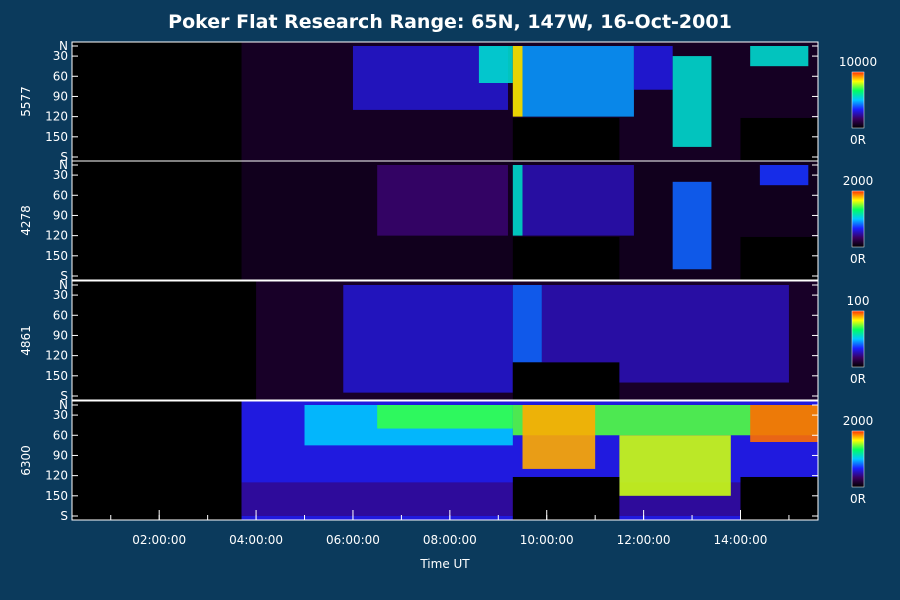 The image size is (900, 600). I want to click on panel-label: 4861, so click(26, 340).